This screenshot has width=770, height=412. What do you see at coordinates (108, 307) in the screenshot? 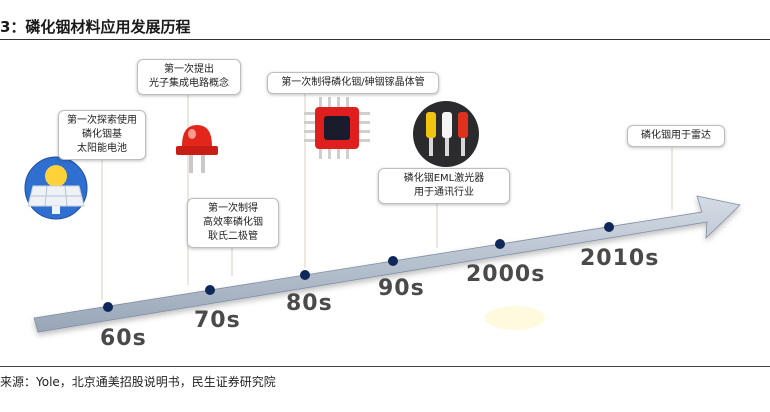
I see `dot-60s` at bounding box center [108, 307].